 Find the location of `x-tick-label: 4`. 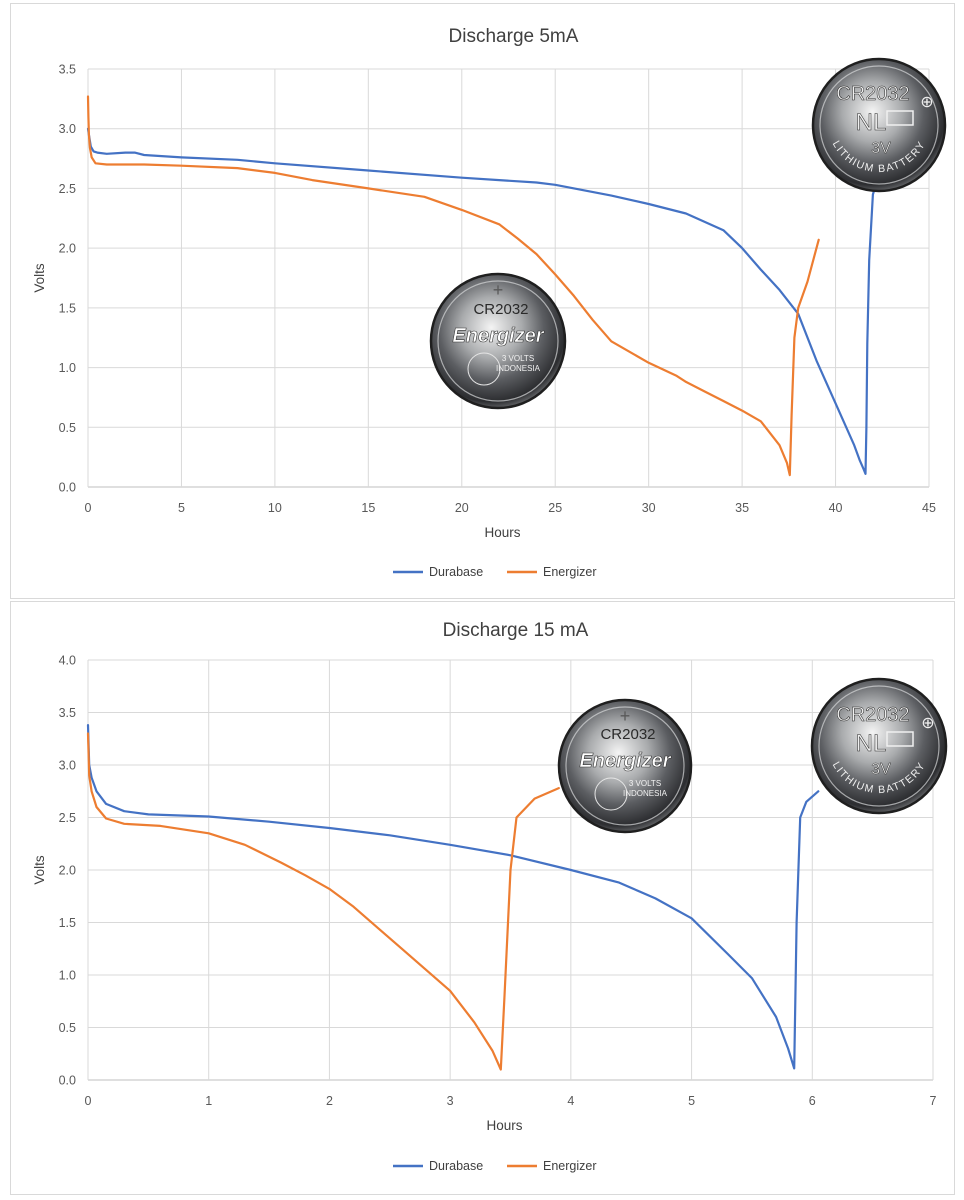

x-tick-label: 4 is located at coordinates (570, 1101).